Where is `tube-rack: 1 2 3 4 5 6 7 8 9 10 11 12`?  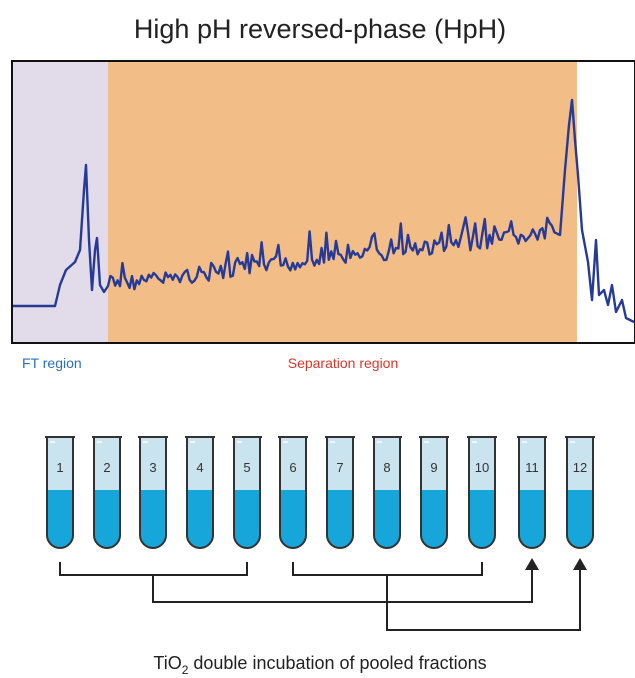 tube-rack: 1 2 3 4 5 6 7 8 9 10 11 12 is located at coordinates (320, 492).